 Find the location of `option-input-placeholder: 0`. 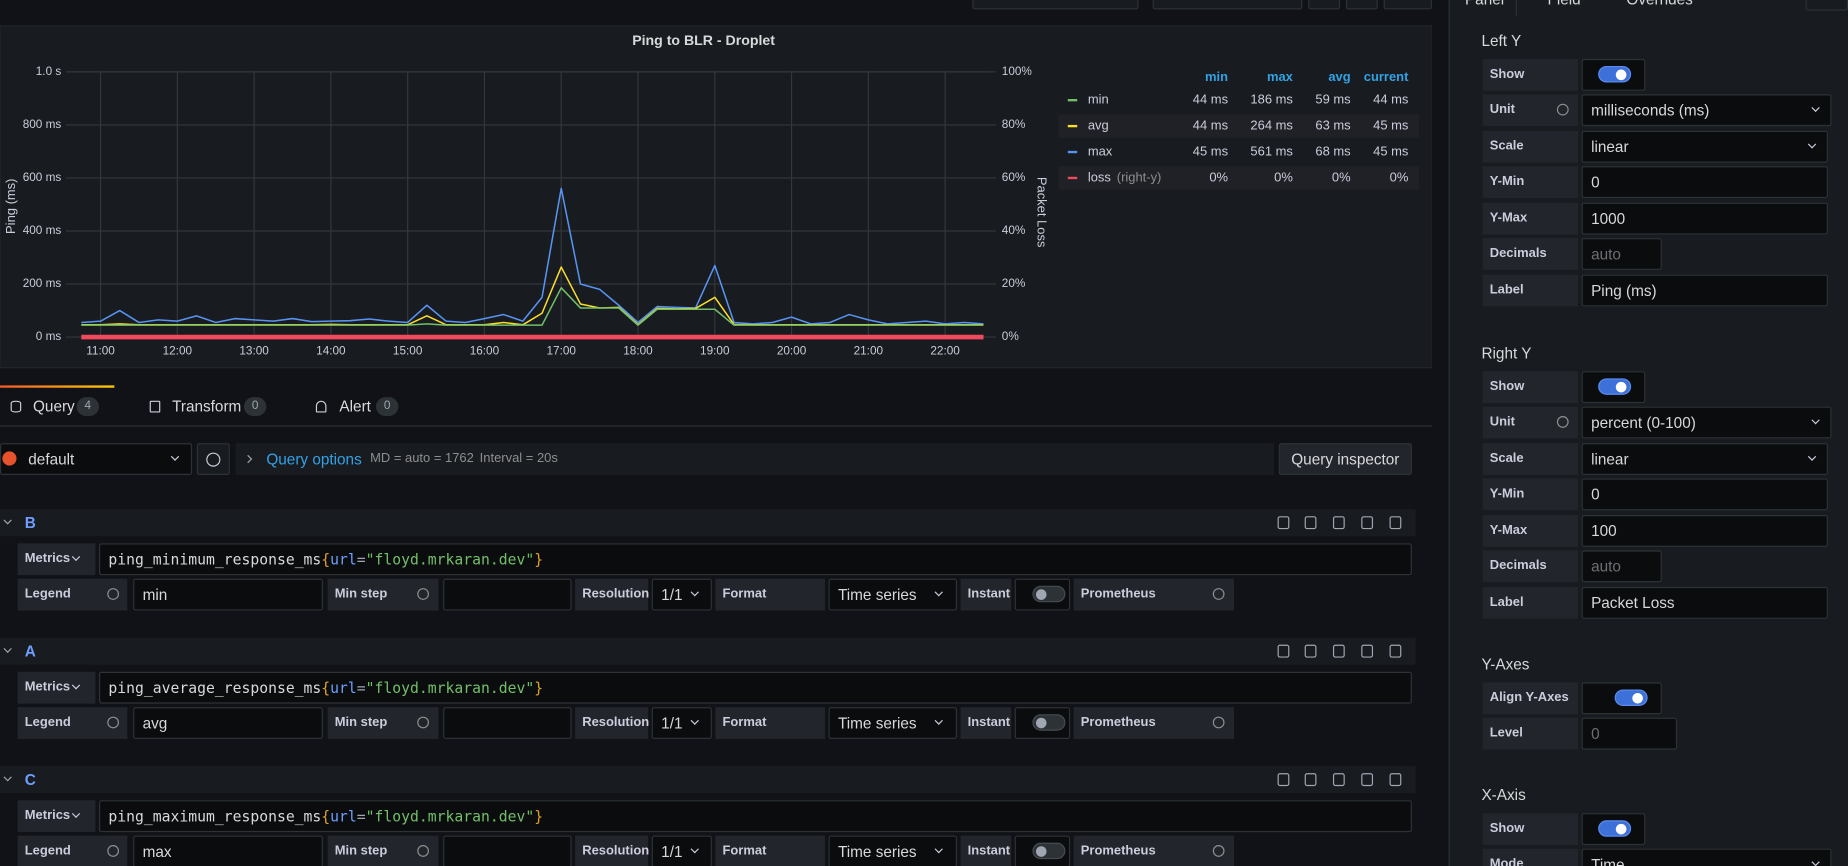

option-input-placeholder: 0 is located at coordinates (1629, 733).